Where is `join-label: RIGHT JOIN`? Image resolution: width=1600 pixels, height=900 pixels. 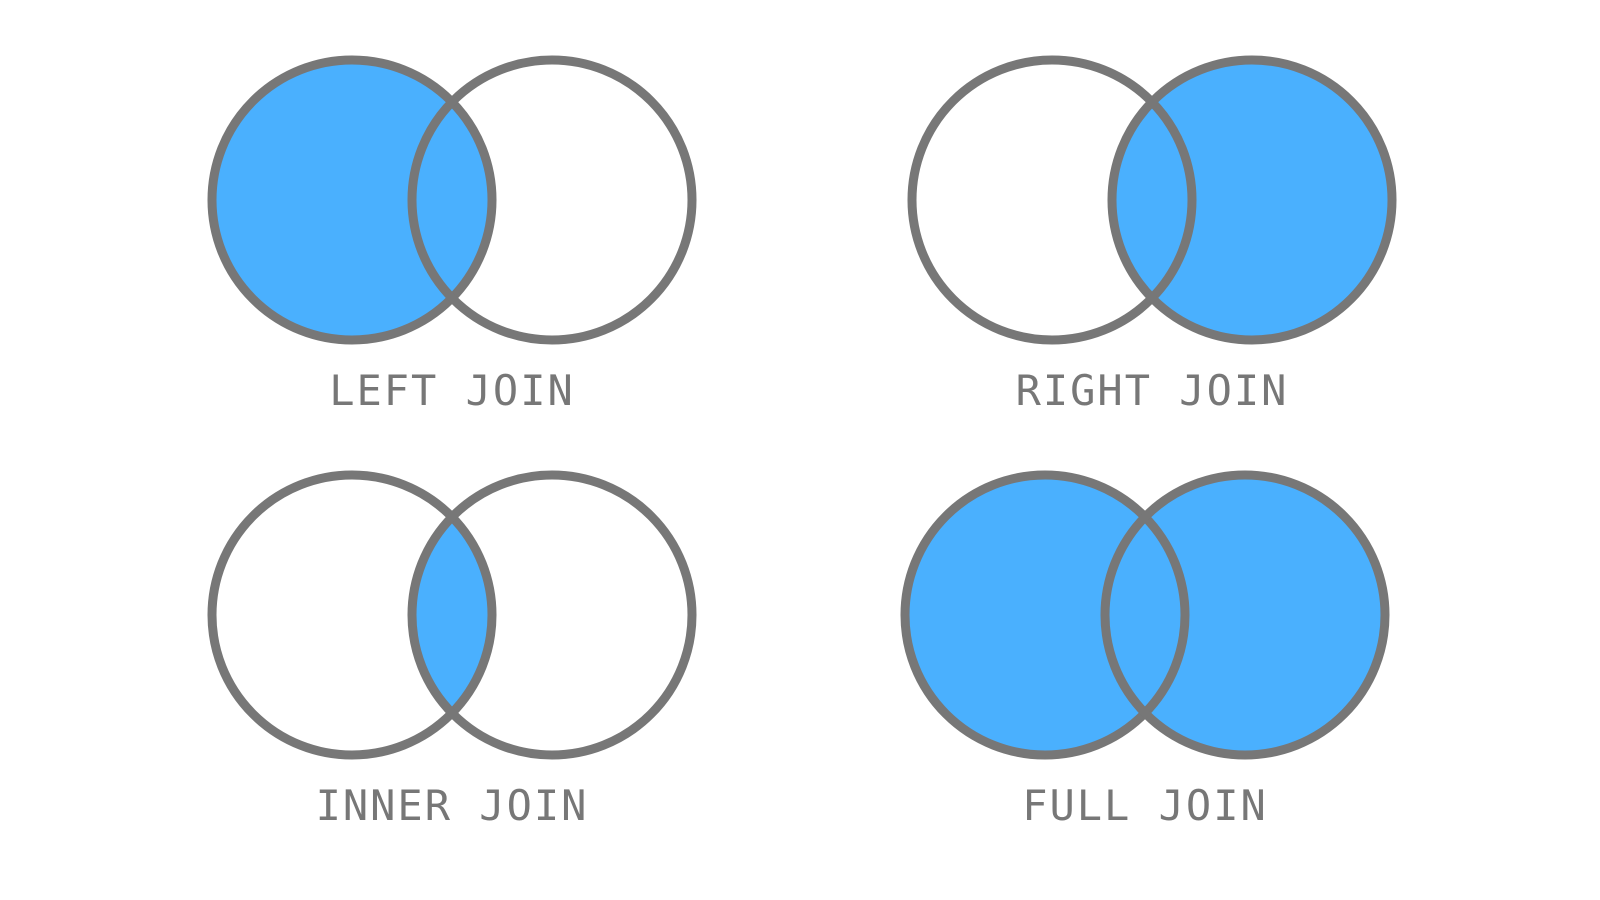 join-label: RIGHT JOIN is located at coordinates (1152, 390).